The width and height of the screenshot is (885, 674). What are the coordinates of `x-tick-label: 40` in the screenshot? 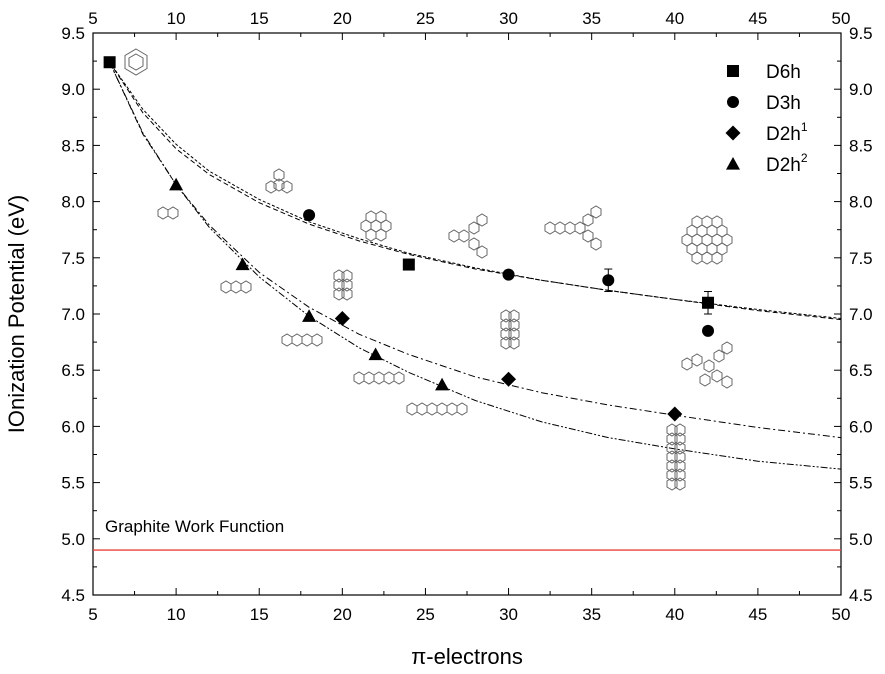 It's located at (674, 614).